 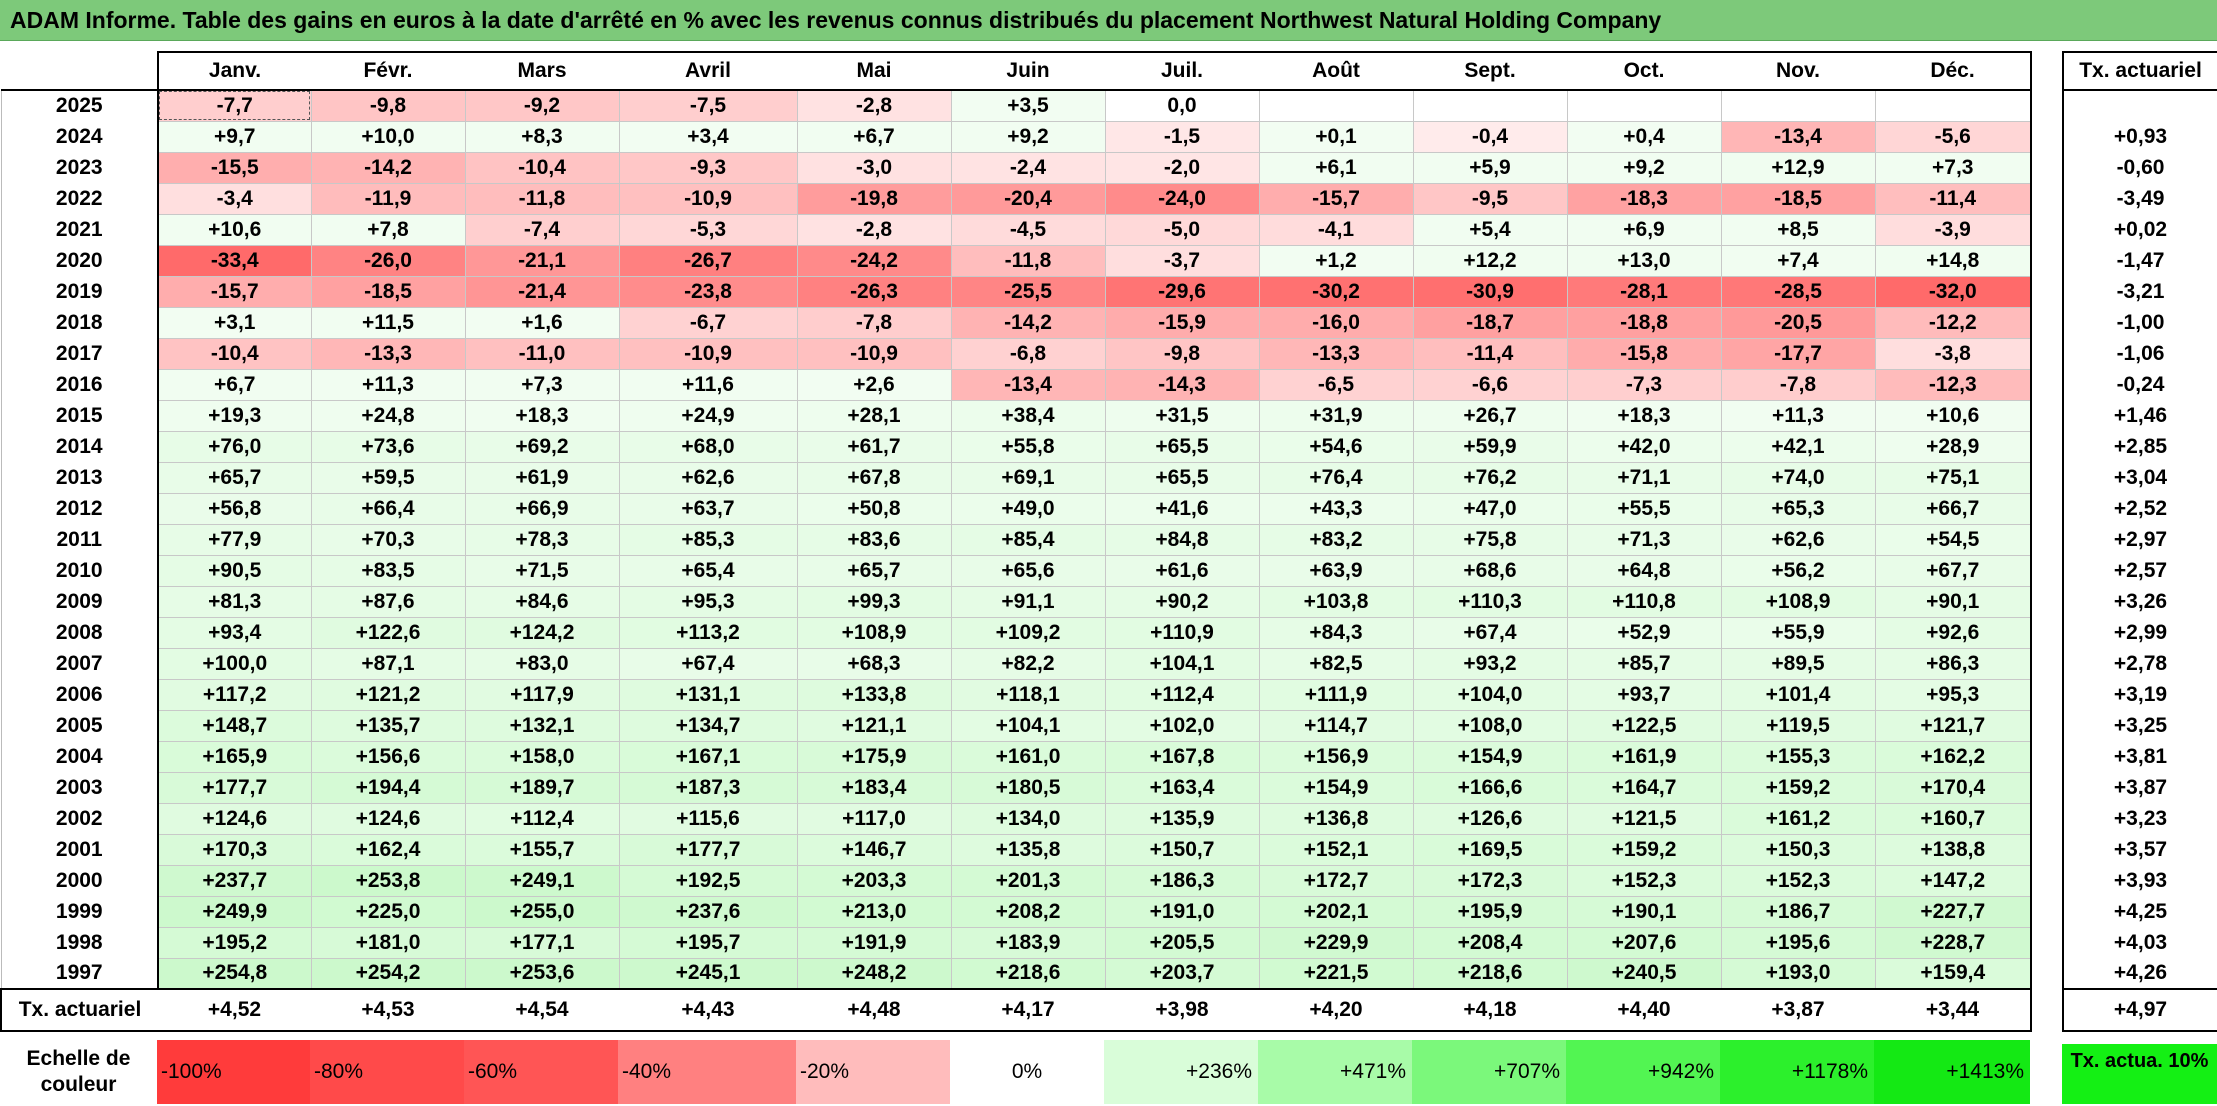 What do you see at coordinates (1644, 601) in the screenshot?
I see `value-cell: +110,8` at bounding box center [1644, 601].